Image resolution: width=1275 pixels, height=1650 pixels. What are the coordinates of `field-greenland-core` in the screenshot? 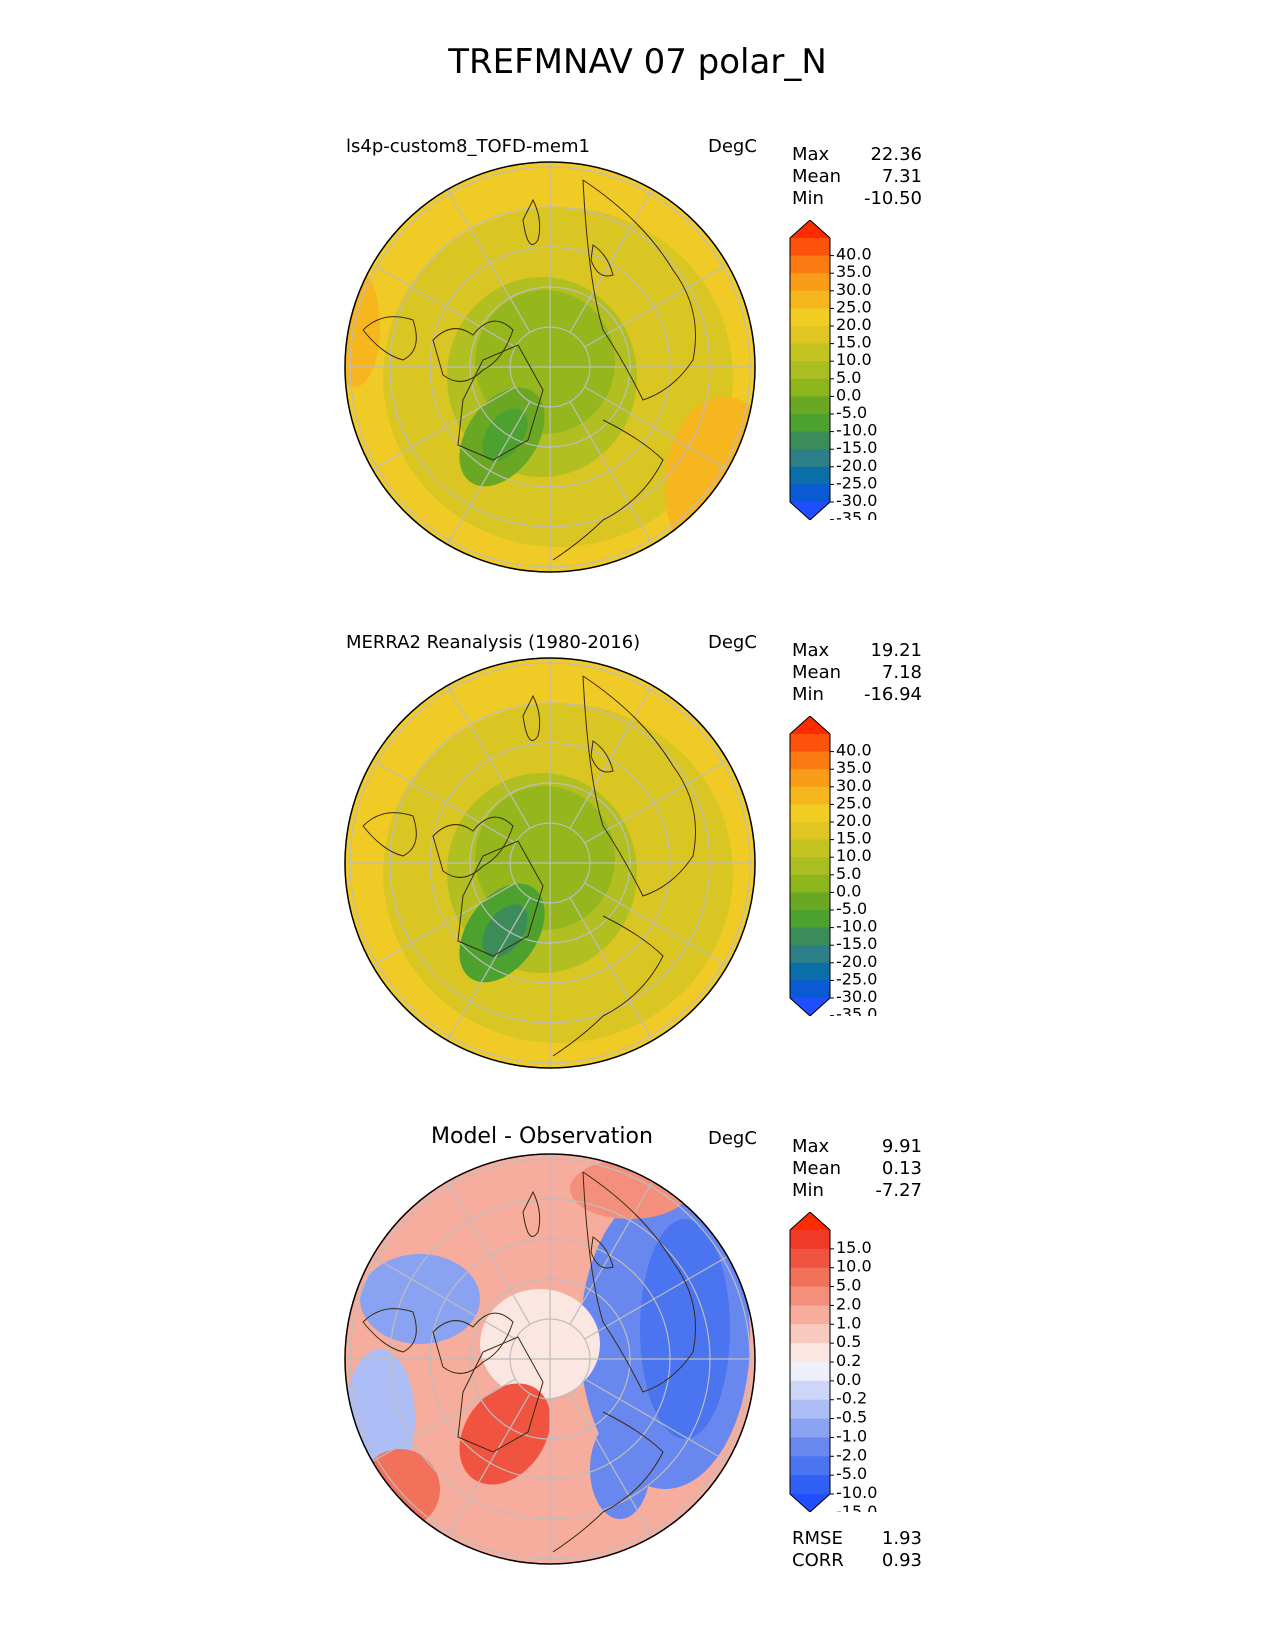 It's located at (505, 435).